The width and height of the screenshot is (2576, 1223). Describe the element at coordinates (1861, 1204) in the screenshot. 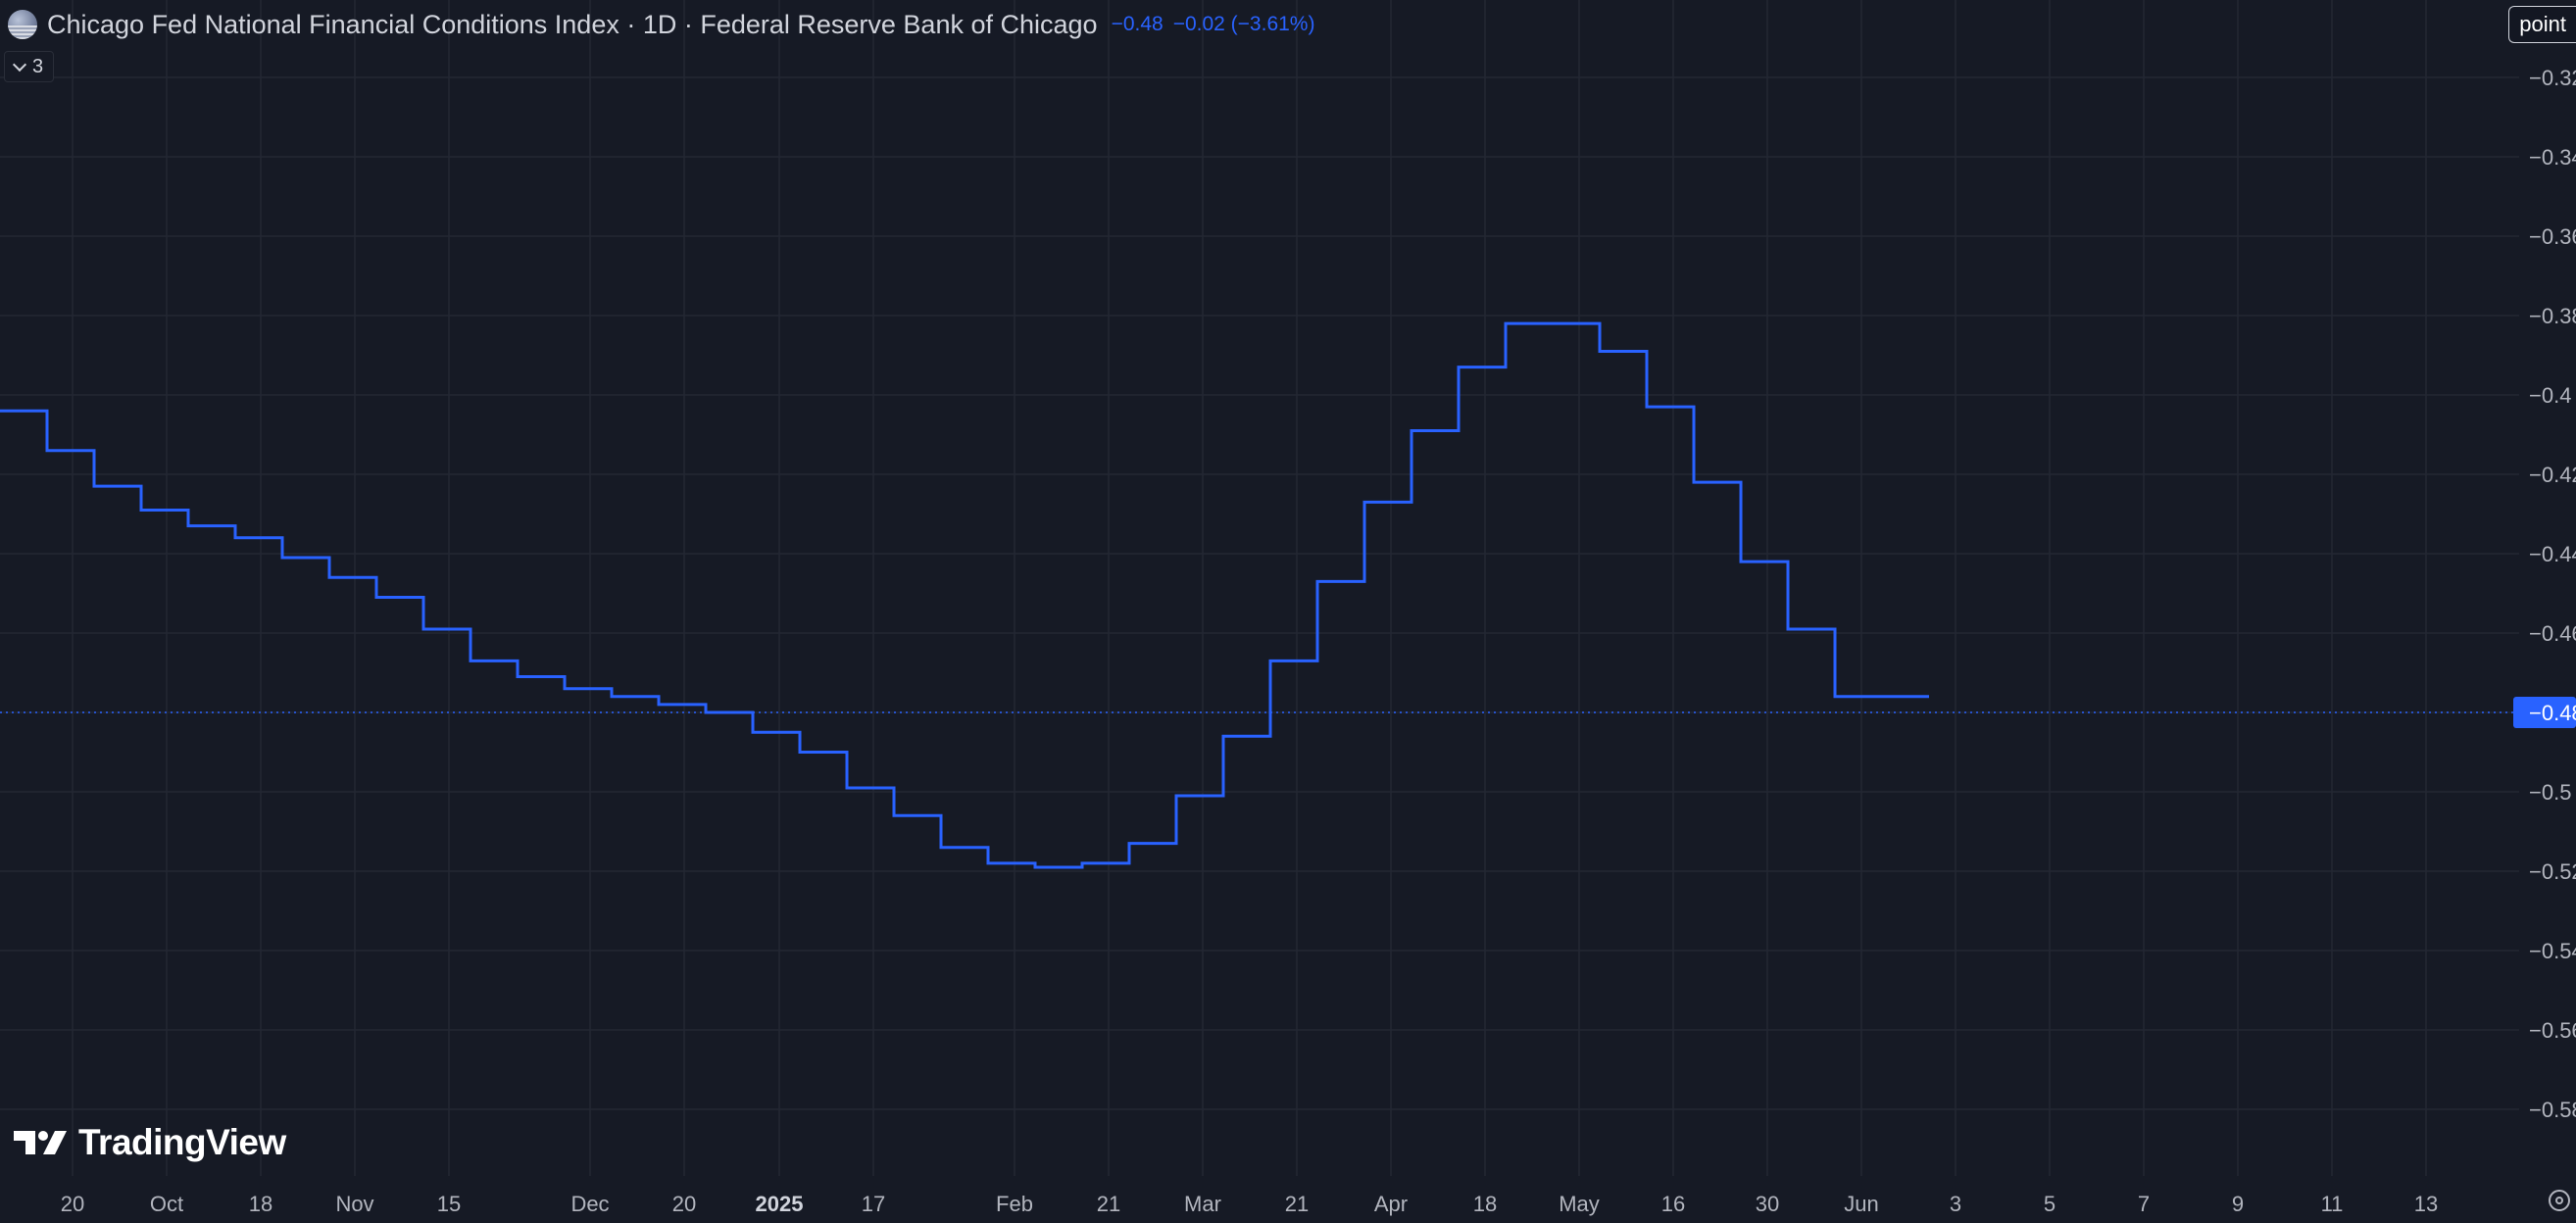

I see `x-tick-label: Jun` at that location.